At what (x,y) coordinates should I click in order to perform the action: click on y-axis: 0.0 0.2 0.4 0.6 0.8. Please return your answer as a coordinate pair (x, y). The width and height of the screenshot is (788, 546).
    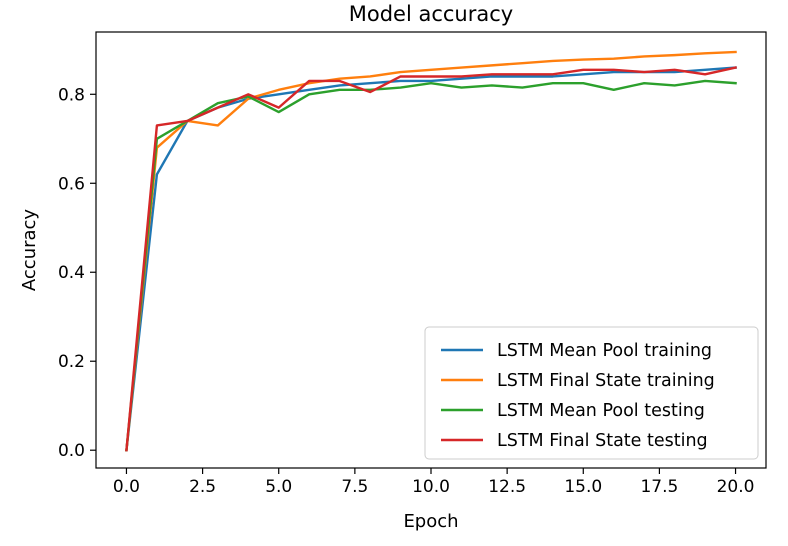
    Looking at the image, I should click on (77, 273).